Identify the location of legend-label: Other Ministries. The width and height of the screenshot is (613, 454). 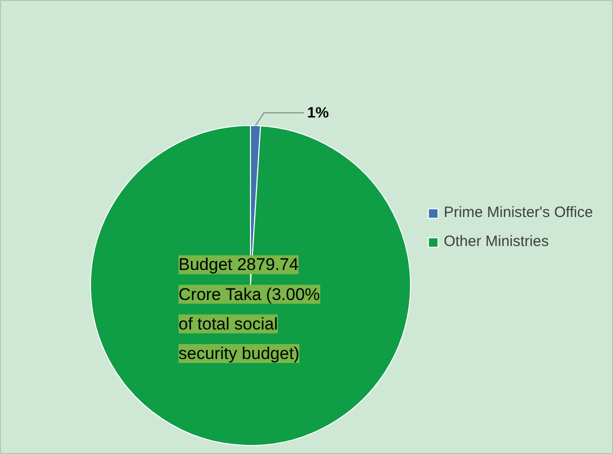
(497, 241).